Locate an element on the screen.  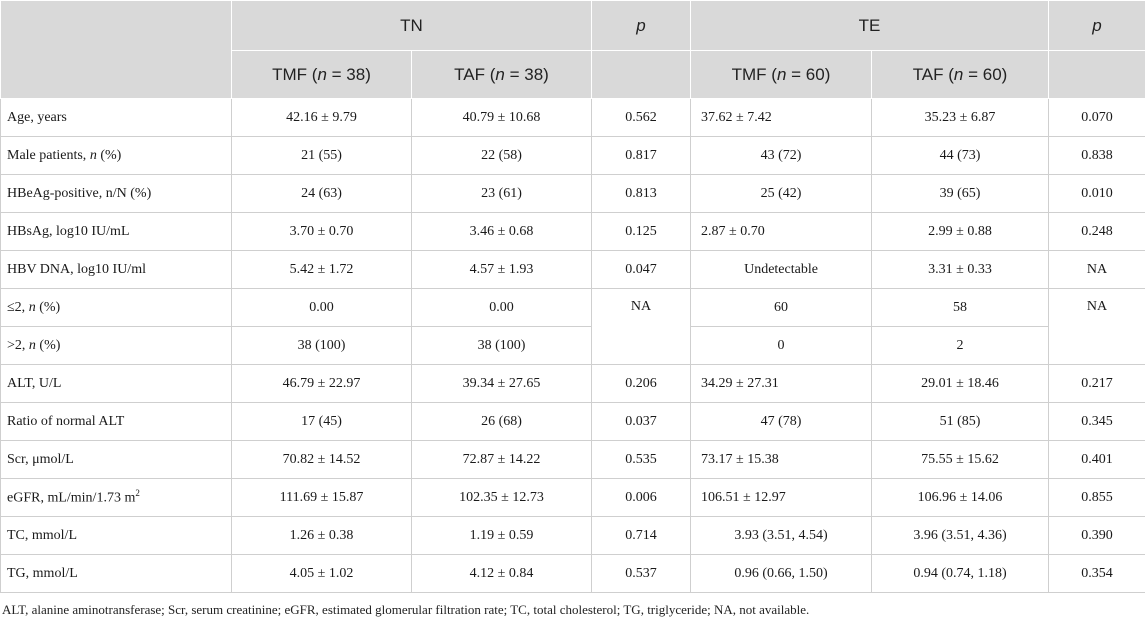
cell-tn-tmf: 1.26 ± 0.38 is located at coordinates (321, 535).